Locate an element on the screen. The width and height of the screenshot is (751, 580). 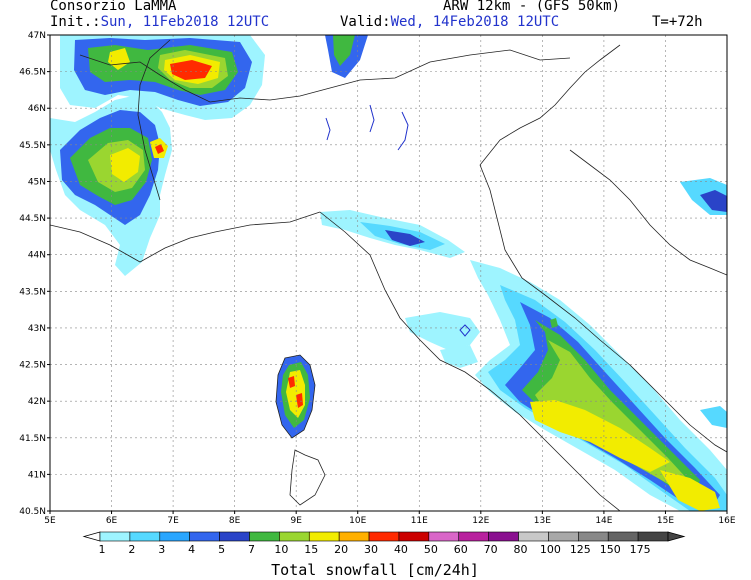
lon-tick-label: 11E is located at coordinates (419, 521).